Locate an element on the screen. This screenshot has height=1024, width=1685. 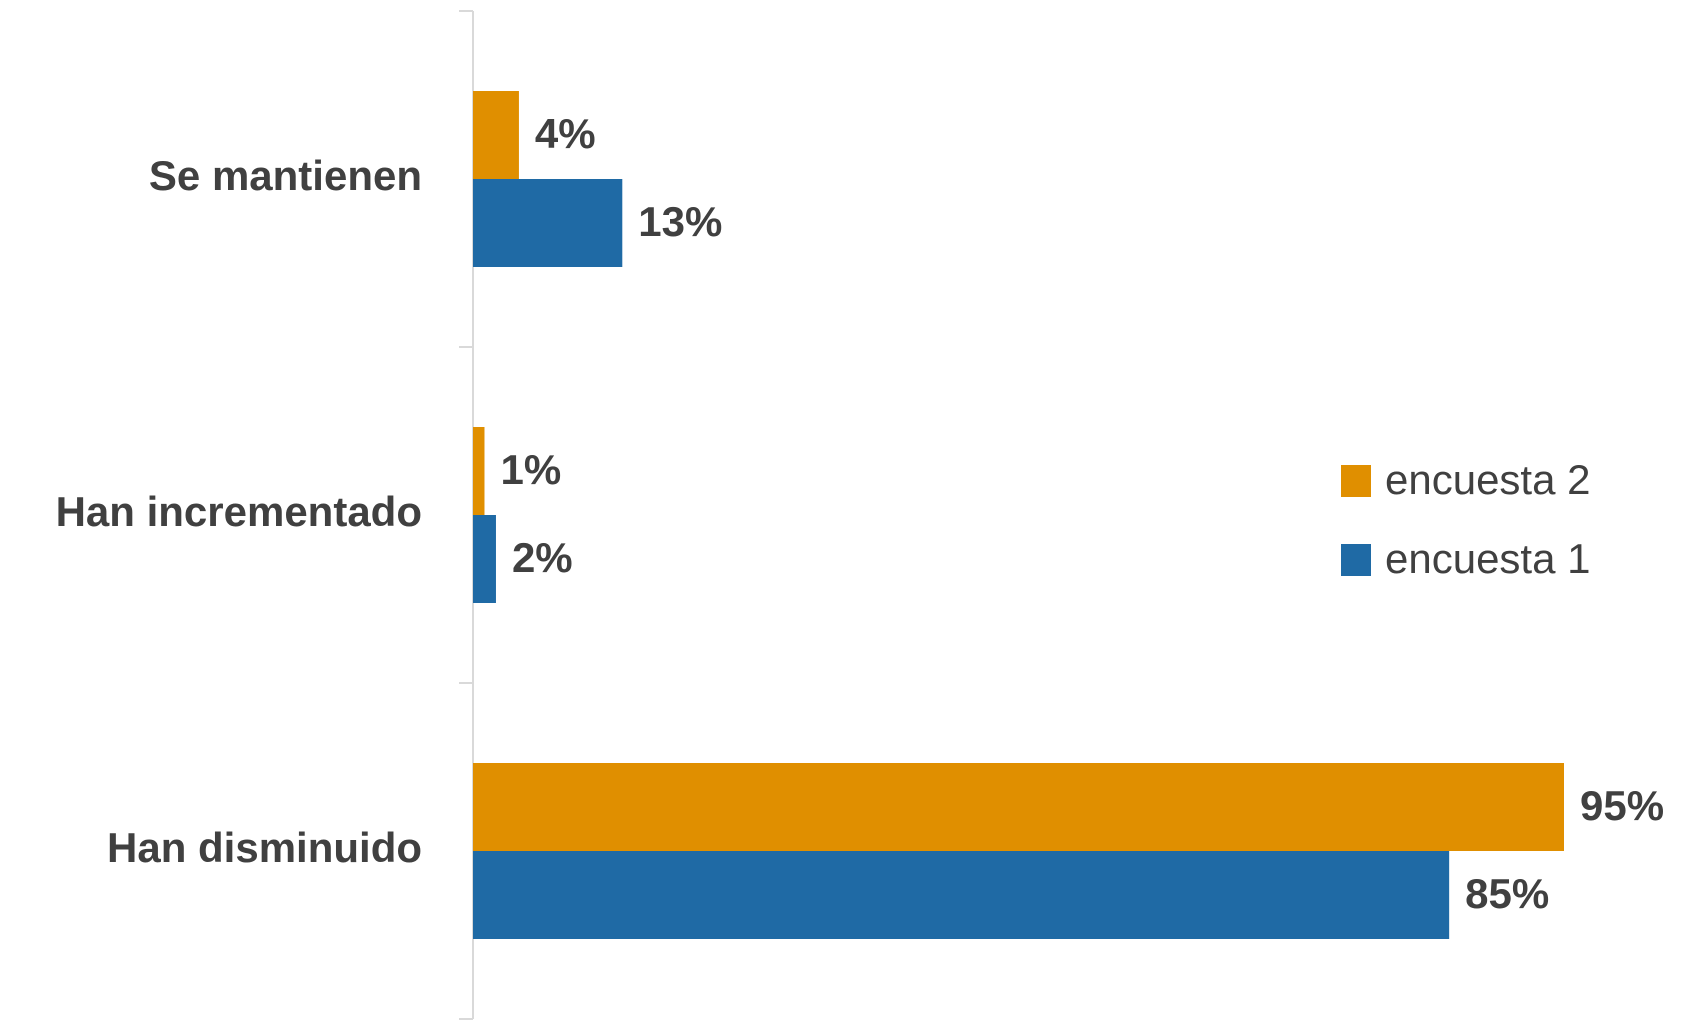
value-label: 85% is located at coordinates (1507, 893).